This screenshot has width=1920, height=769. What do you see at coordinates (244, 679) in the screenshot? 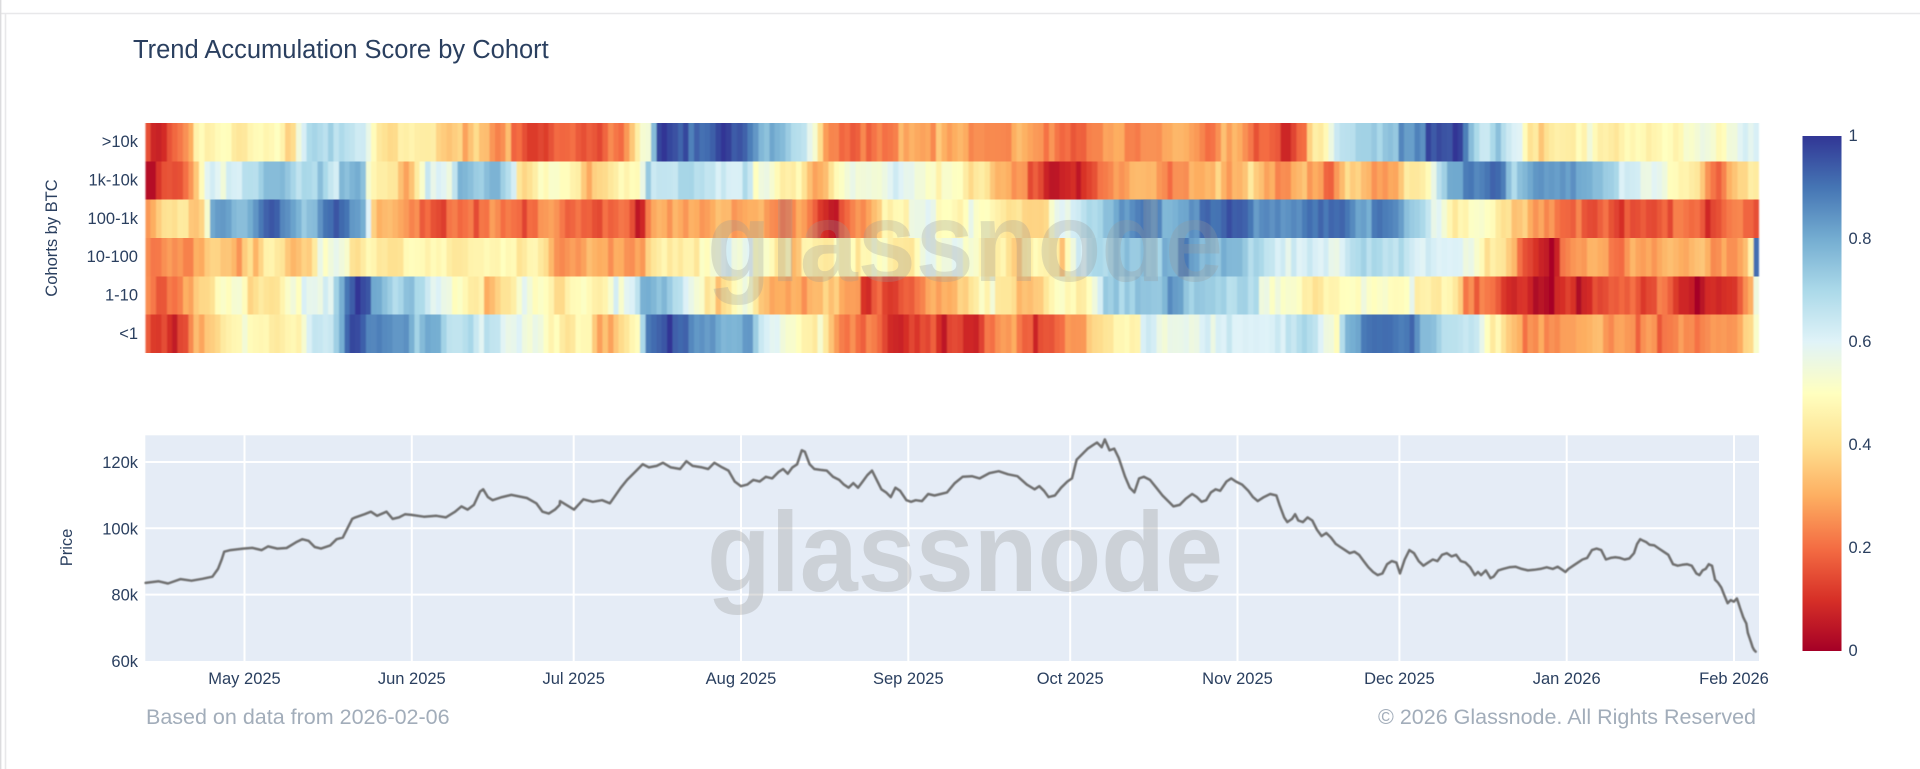
I see `svg-text: May 2025` at bounding box center [244, 679].